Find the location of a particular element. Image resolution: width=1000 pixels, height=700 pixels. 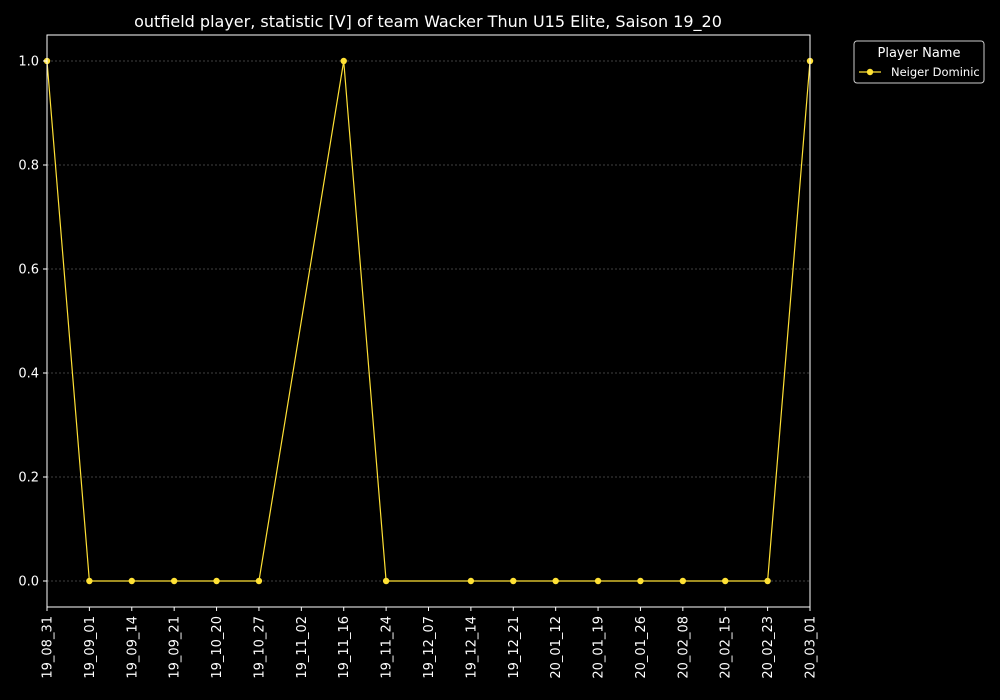

x-tick-label: 19_11_24 is located at coordinates (387, 647).